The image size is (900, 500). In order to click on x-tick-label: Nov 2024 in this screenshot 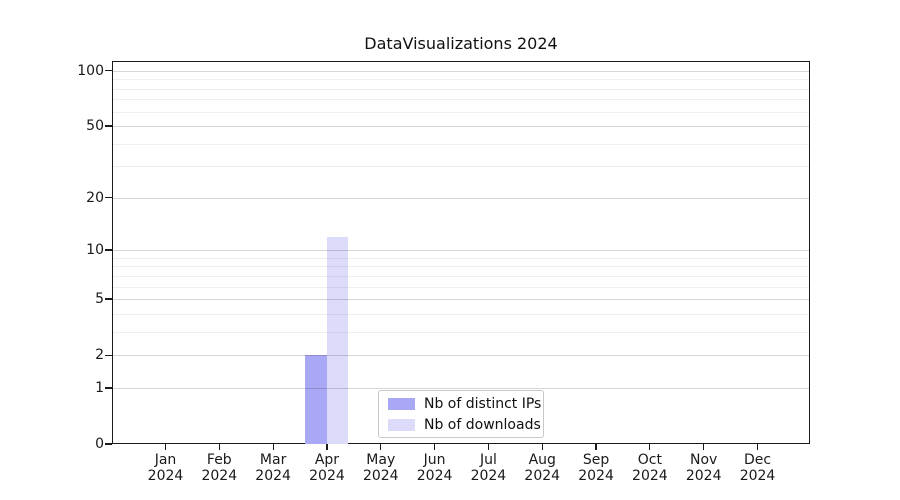, I will do `click(704, 468)`.